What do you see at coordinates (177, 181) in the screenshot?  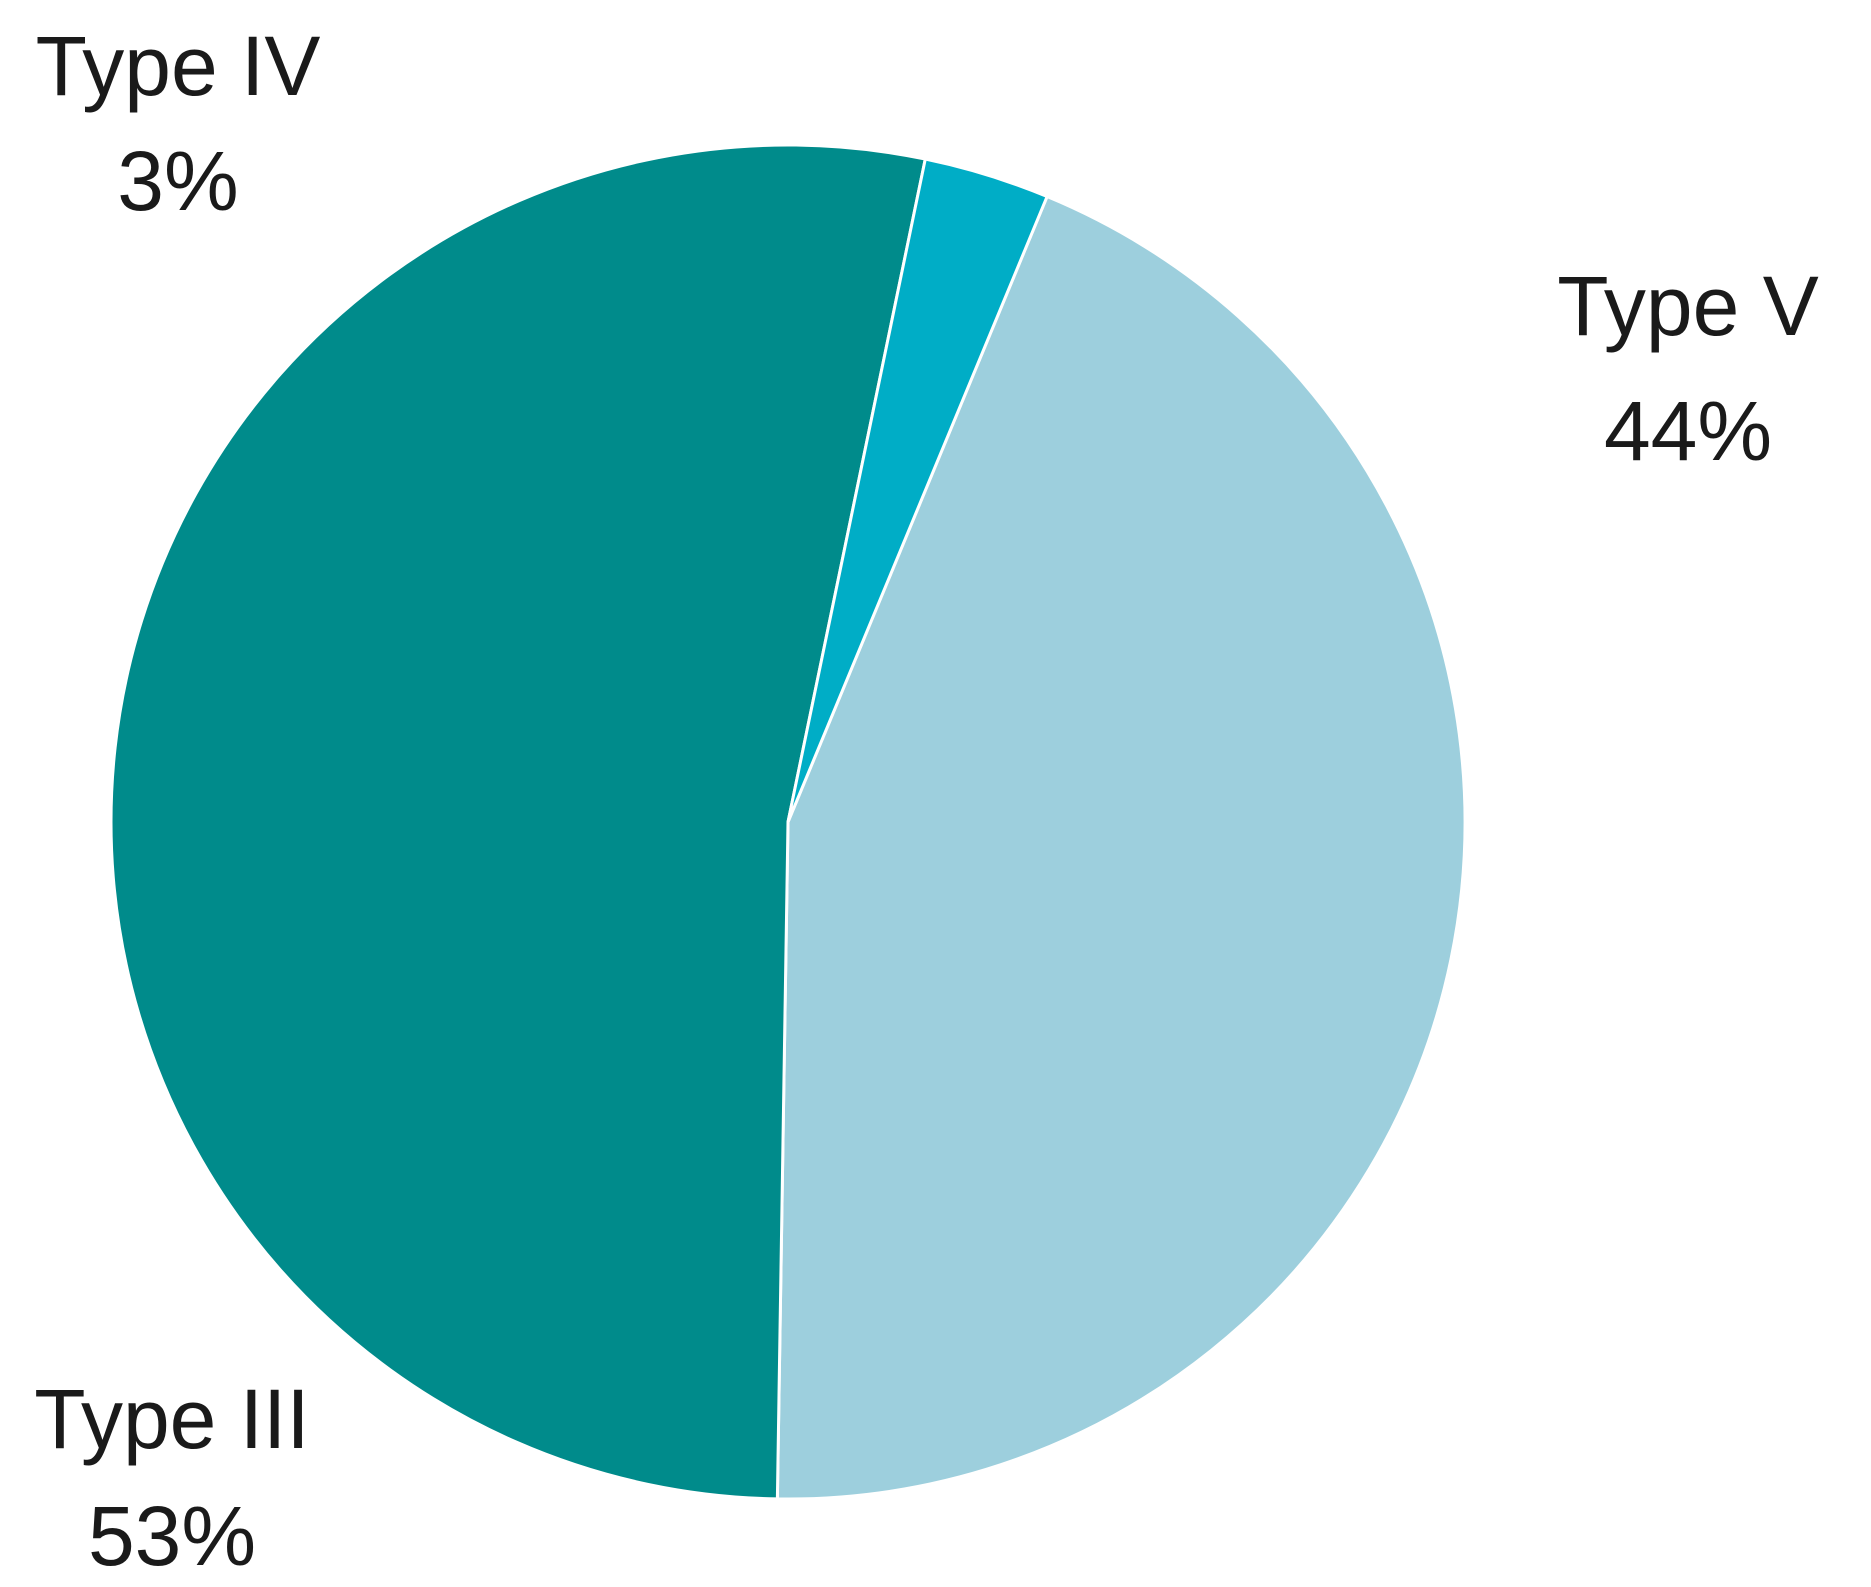 I see `slice-percent-label: 3%` at bounding box center [177, 181].